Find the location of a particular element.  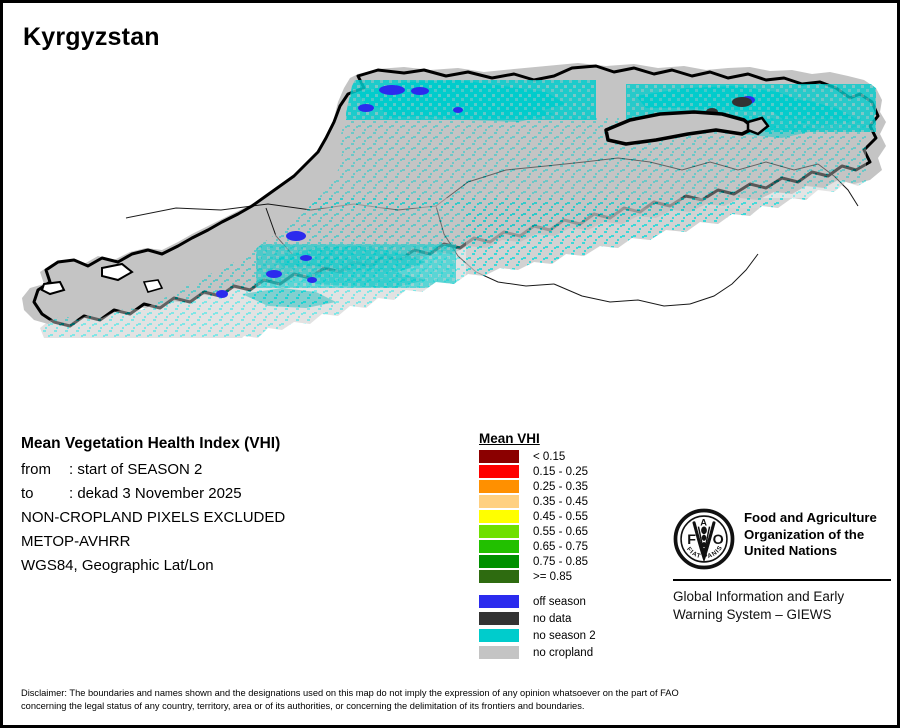

legend-extra-row: no data is located at coordinates (571, 618).